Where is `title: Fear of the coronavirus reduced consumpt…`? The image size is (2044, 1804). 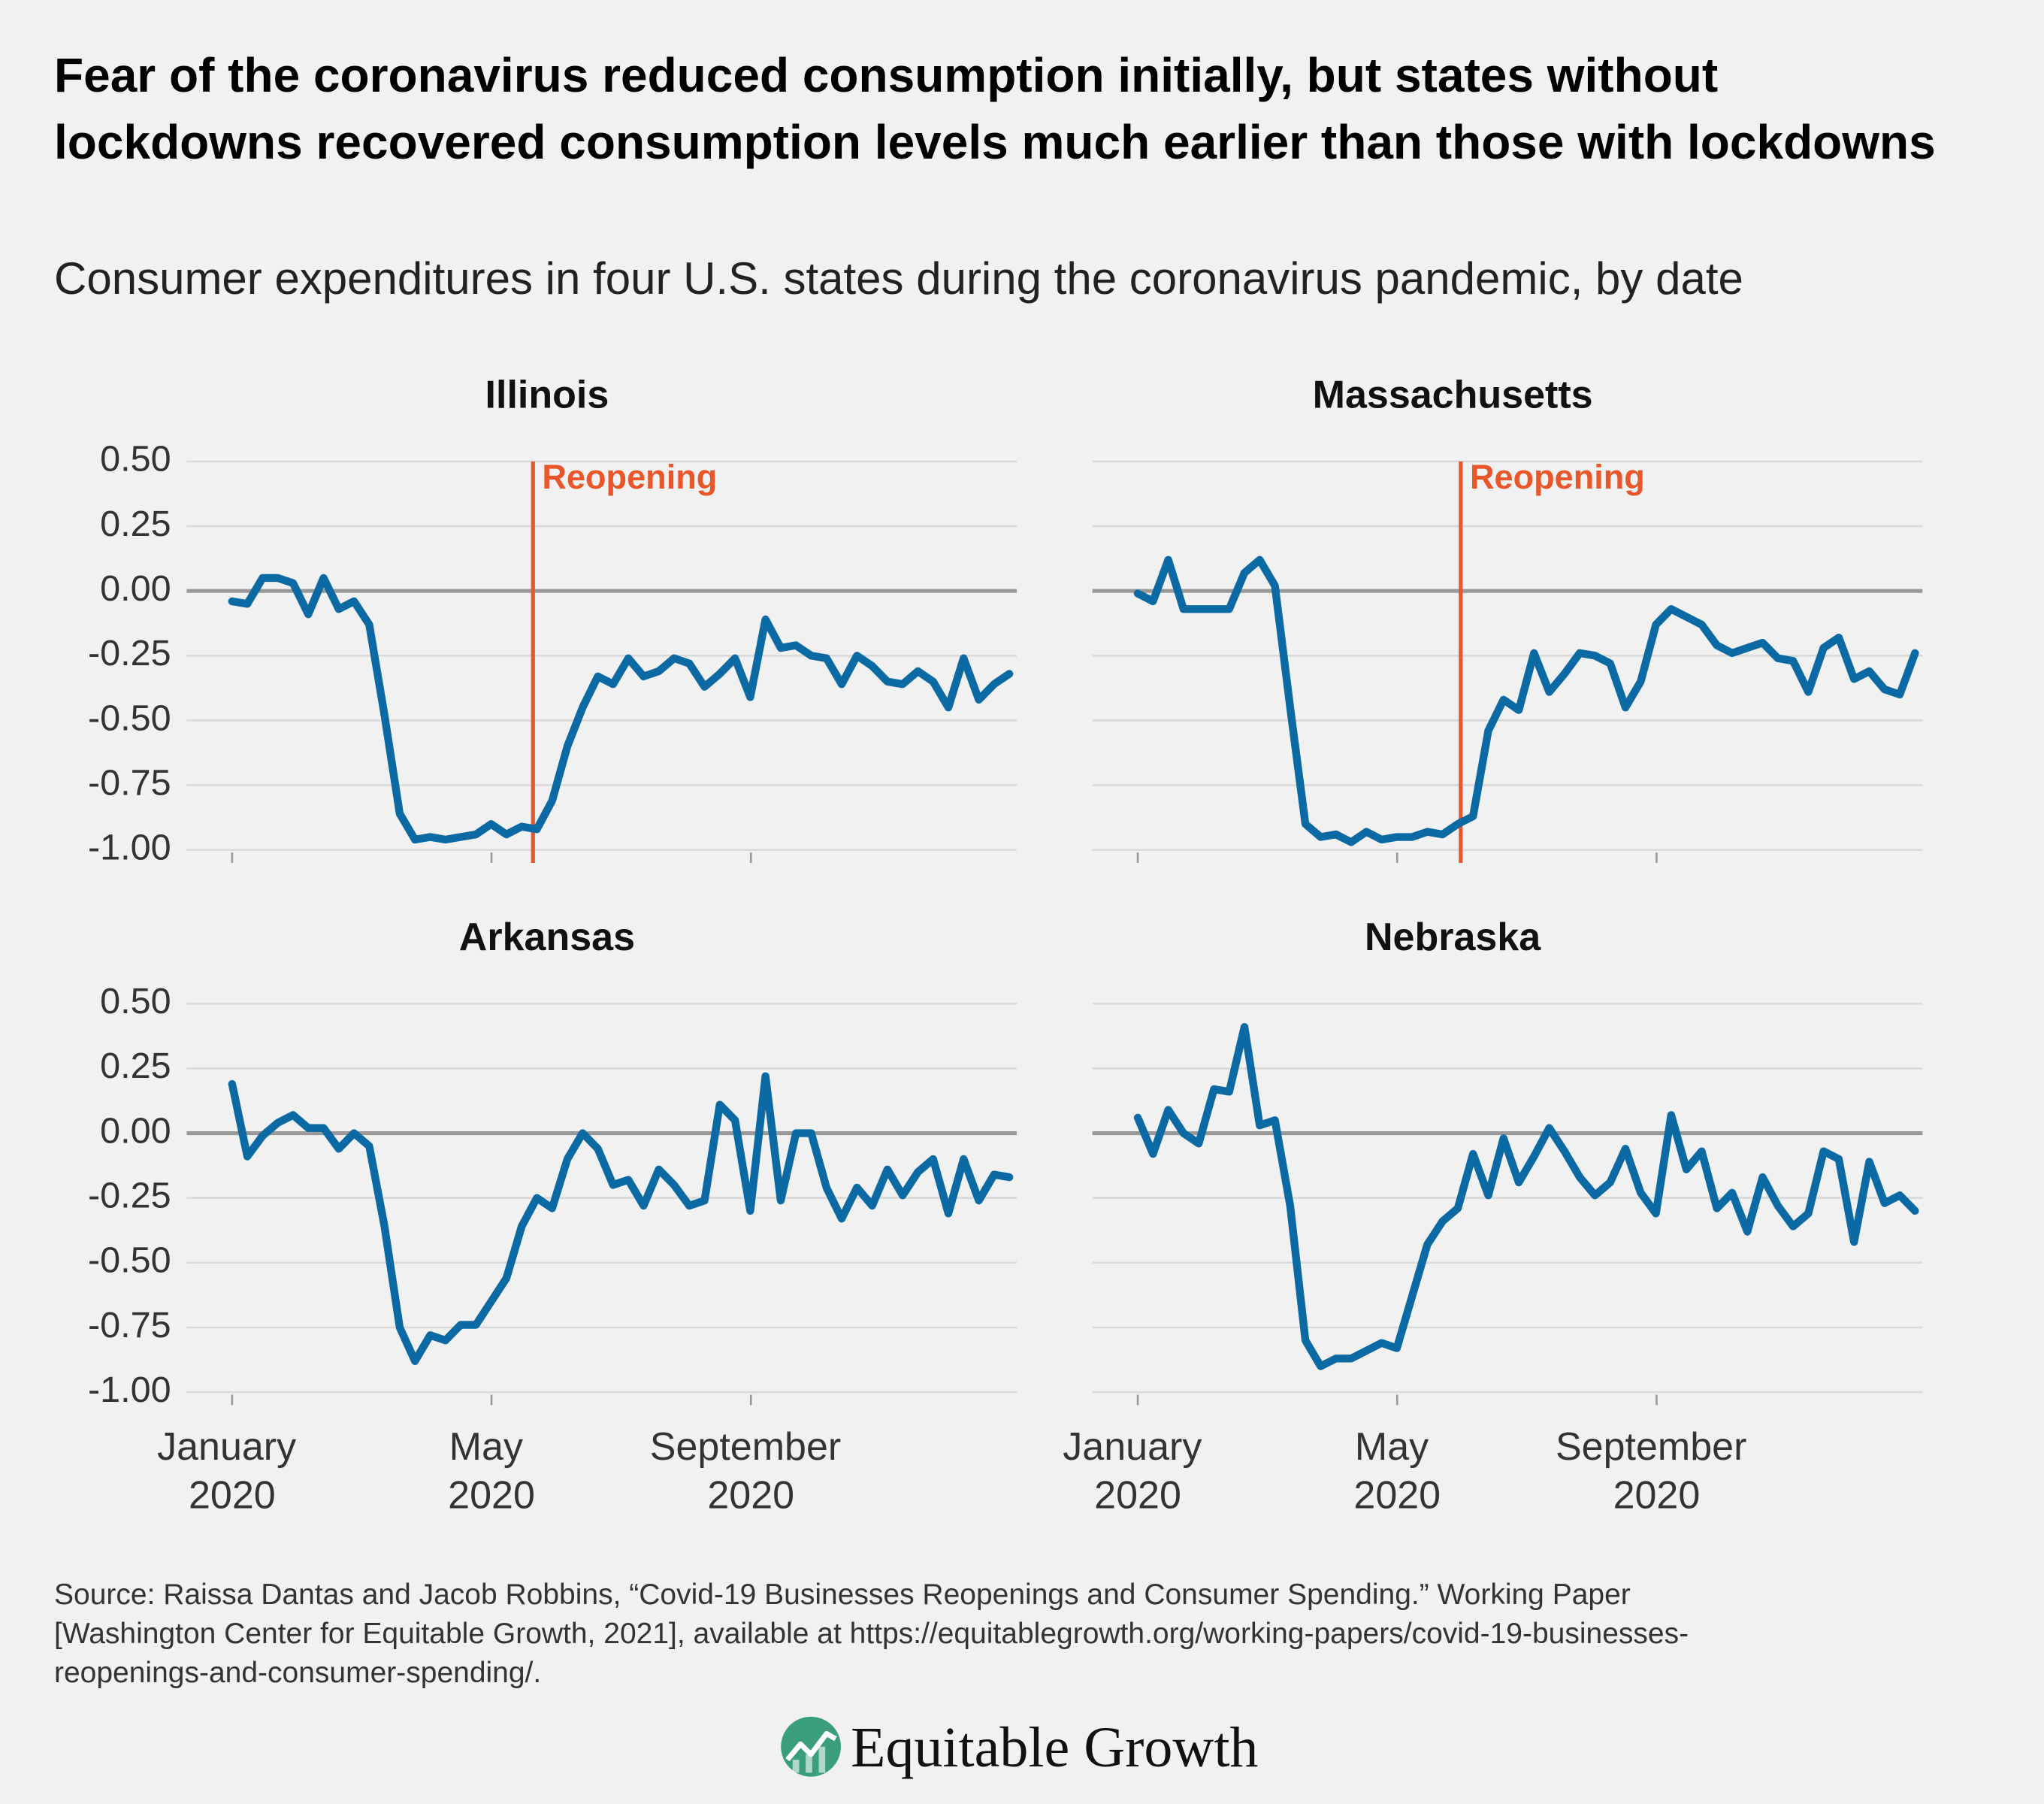 title: Fear of the coronavirus reduced consumpt… is located at coordinates (995, 108).